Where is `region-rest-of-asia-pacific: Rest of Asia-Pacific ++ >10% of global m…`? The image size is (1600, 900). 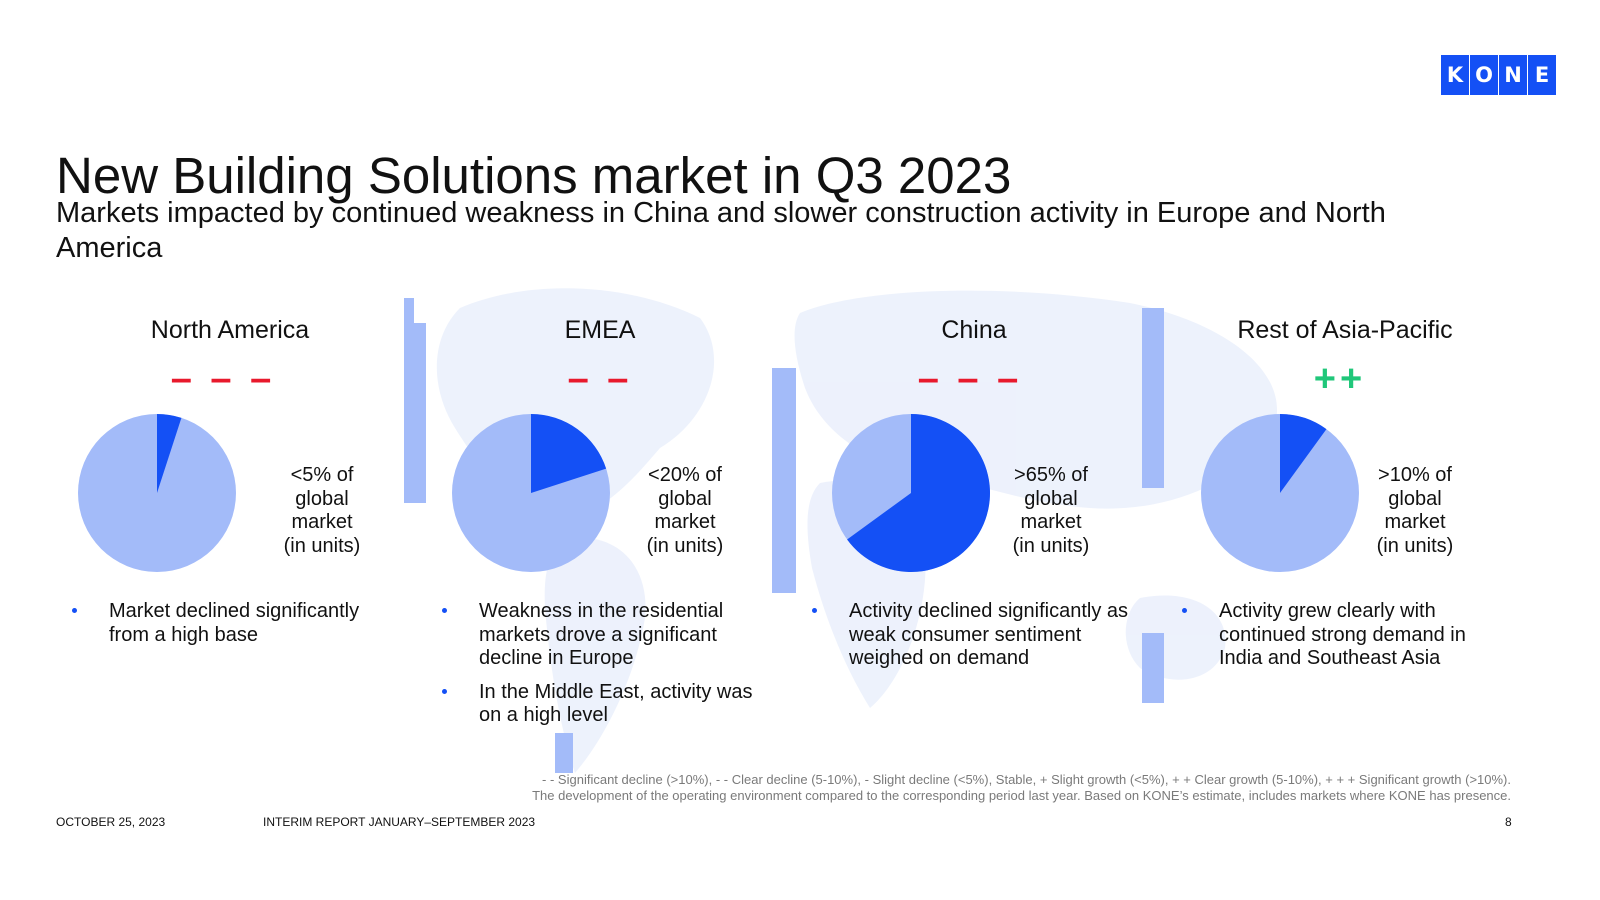
region-rest-of-asia-pacific: Rest of Asia-Pacific ++ >10% of global m… is located at coordinates (1362, 535).